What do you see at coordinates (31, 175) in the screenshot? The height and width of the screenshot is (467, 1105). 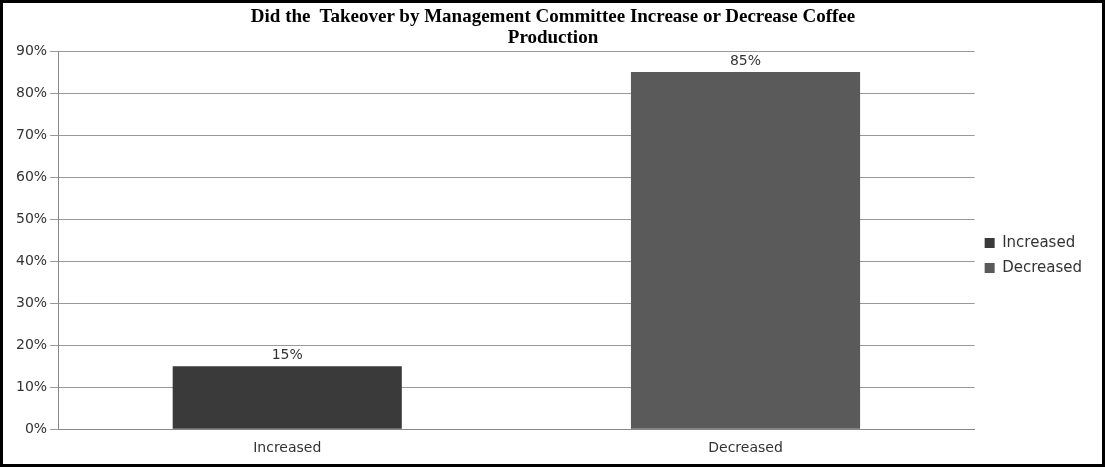 I see `y-tick-label: 60%` at bounding box center [31, 175].